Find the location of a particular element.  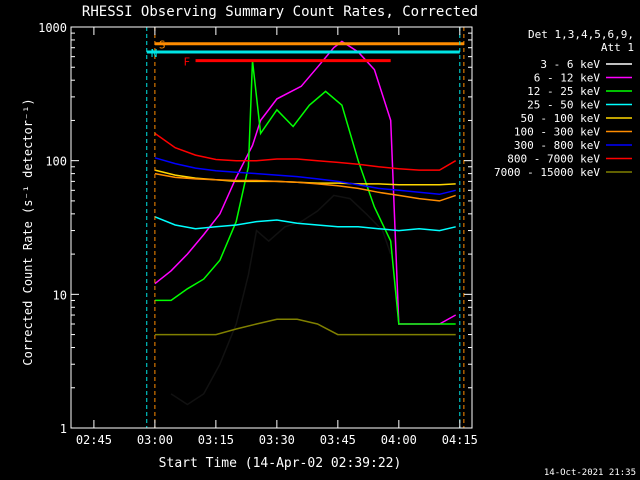

x-tick-label-1: 03:00 is located at coordinates (155, 440).